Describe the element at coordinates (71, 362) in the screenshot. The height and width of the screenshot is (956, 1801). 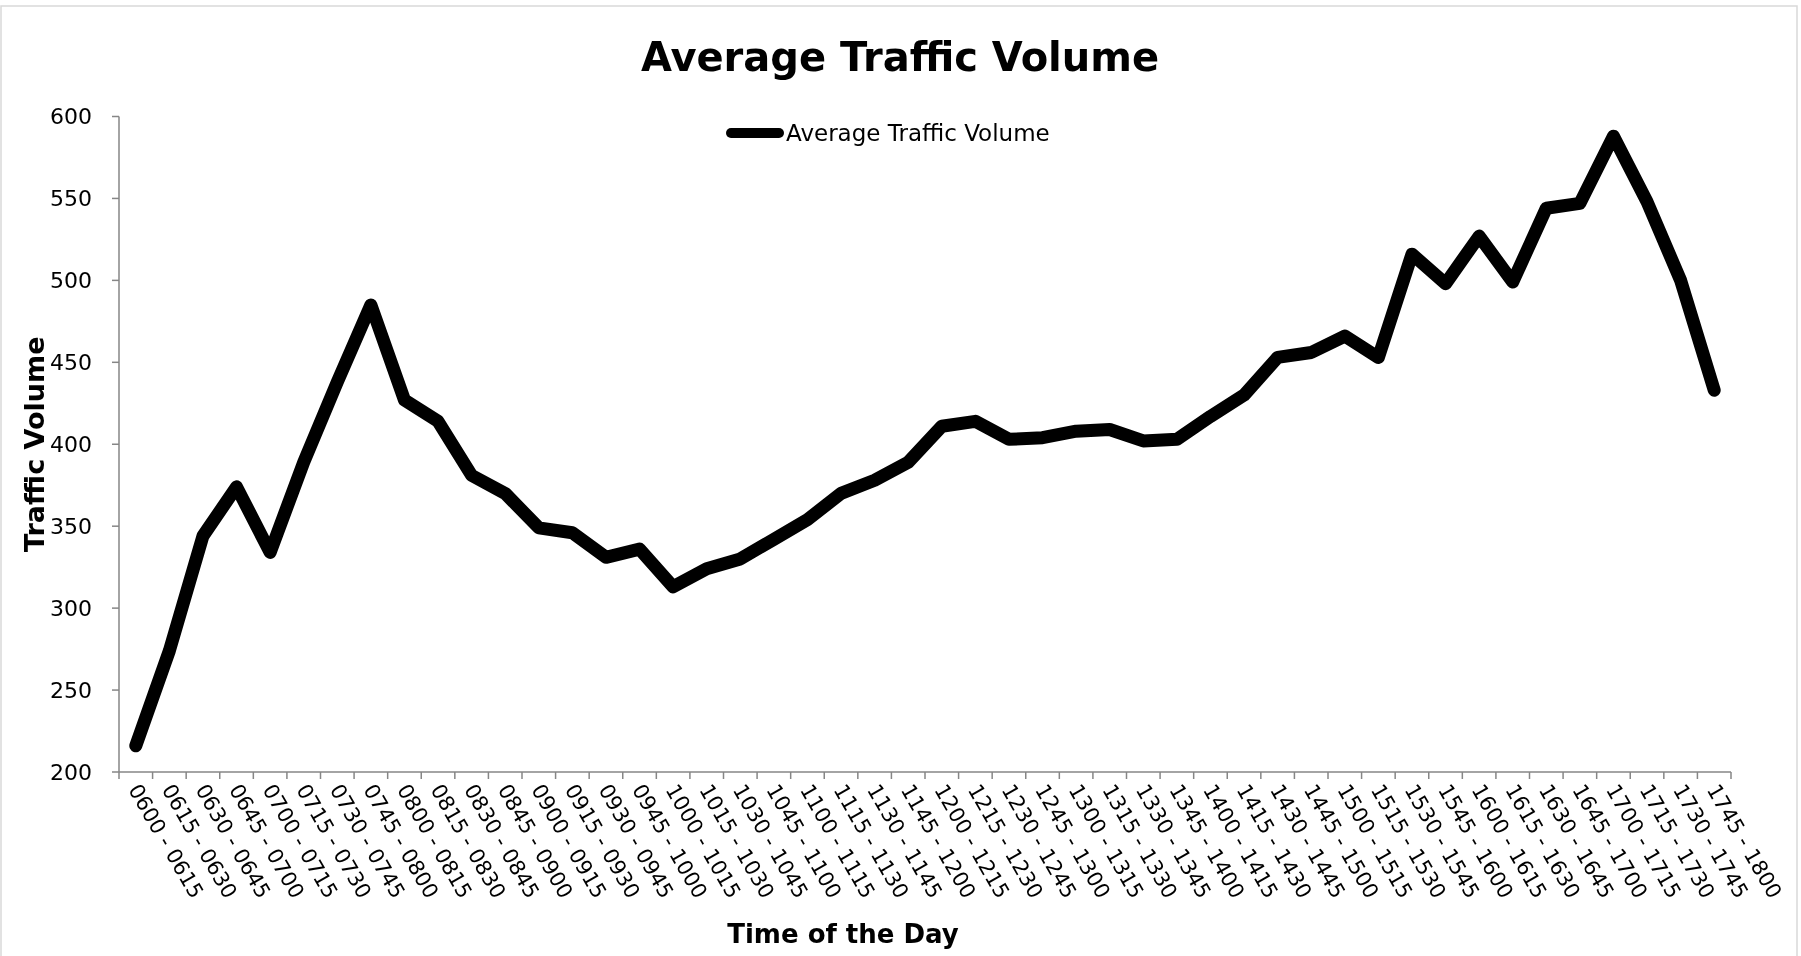
I see `y-tick-label: 450` at that location.